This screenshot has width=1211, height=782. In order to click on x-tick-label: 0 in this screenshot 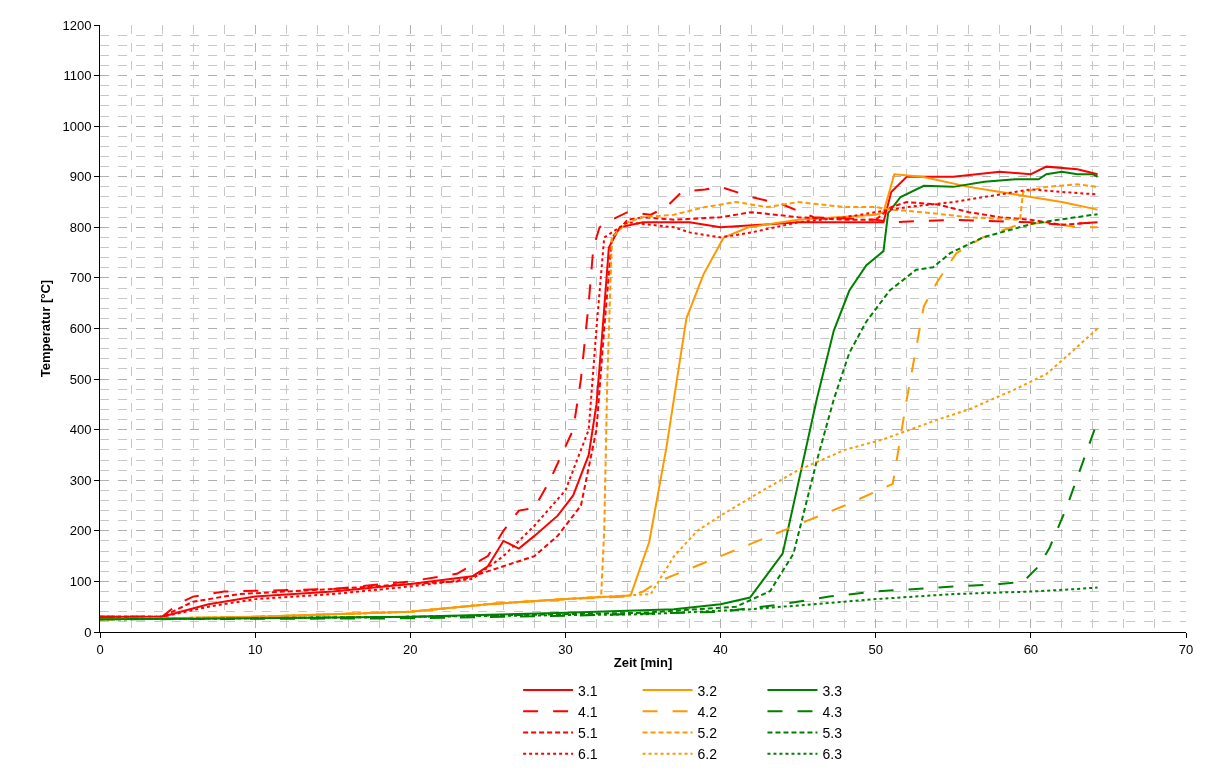, I will do `click(100, 649)`.